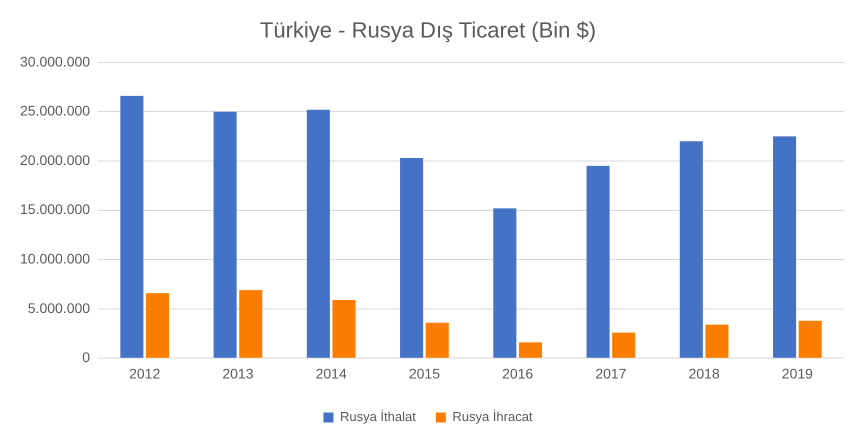 The width and height of the screenshot is (868, 446). Describe the element at coordinates (144, 373) in the screenshot. I see `x-tick-label: 2012` at that location.